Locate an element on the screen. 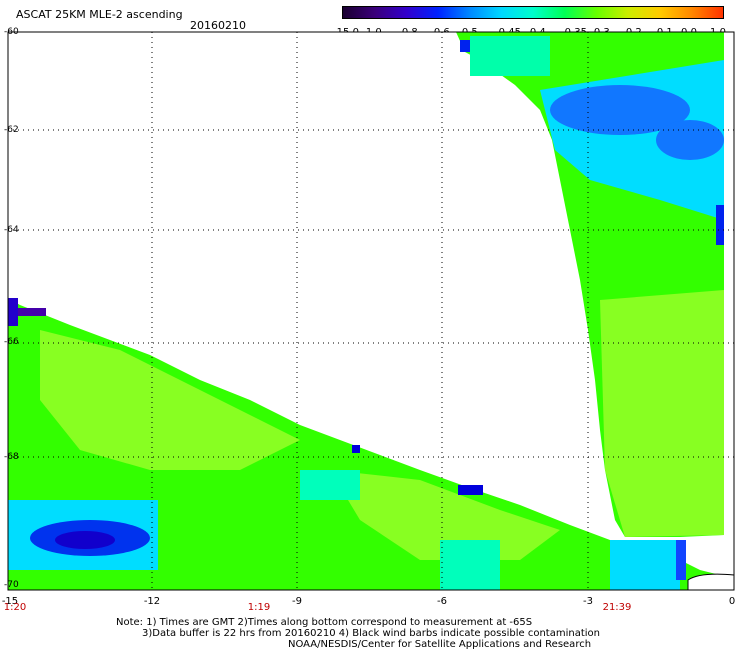  swath-right-lime is located at coordinates (662, 413).